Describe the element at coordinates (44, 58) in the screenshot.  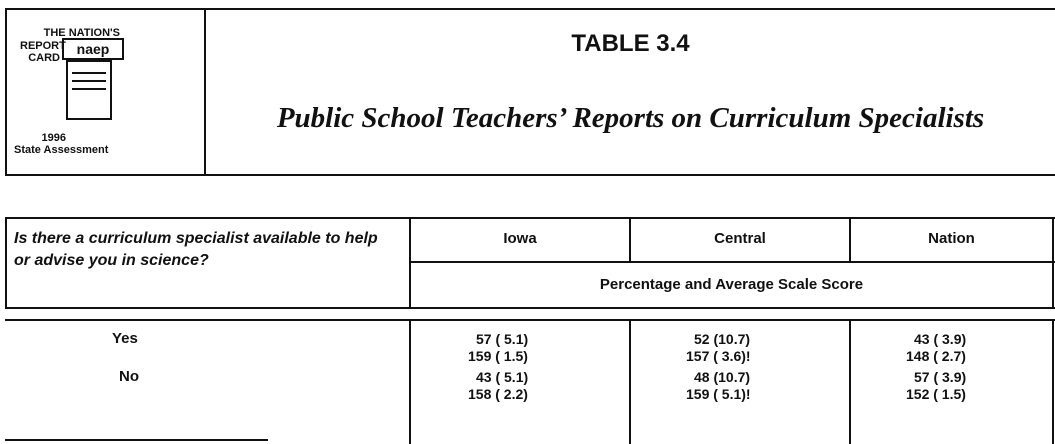
I see `logo-line: CARD` at that location.